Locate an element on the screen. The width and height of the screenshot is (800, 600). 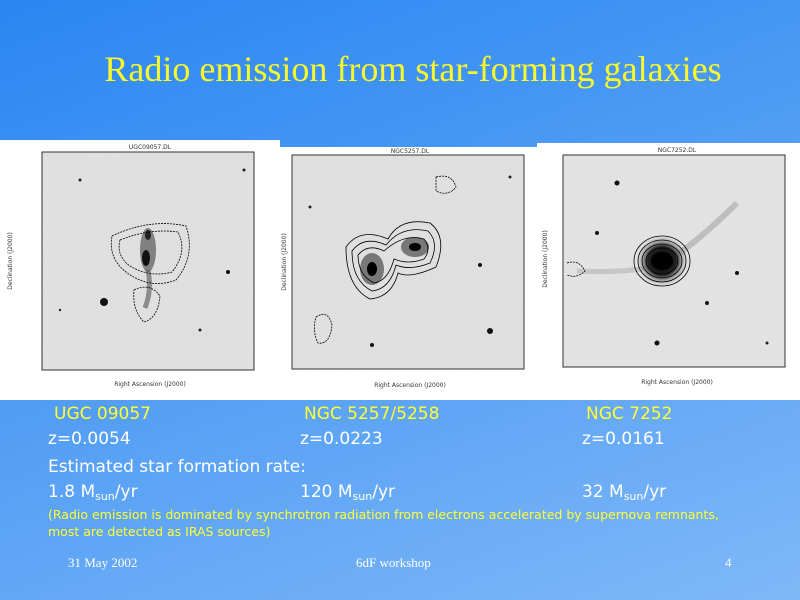
galaxy-name: NGC 5257/5258 is located at coordinates (372, 414).